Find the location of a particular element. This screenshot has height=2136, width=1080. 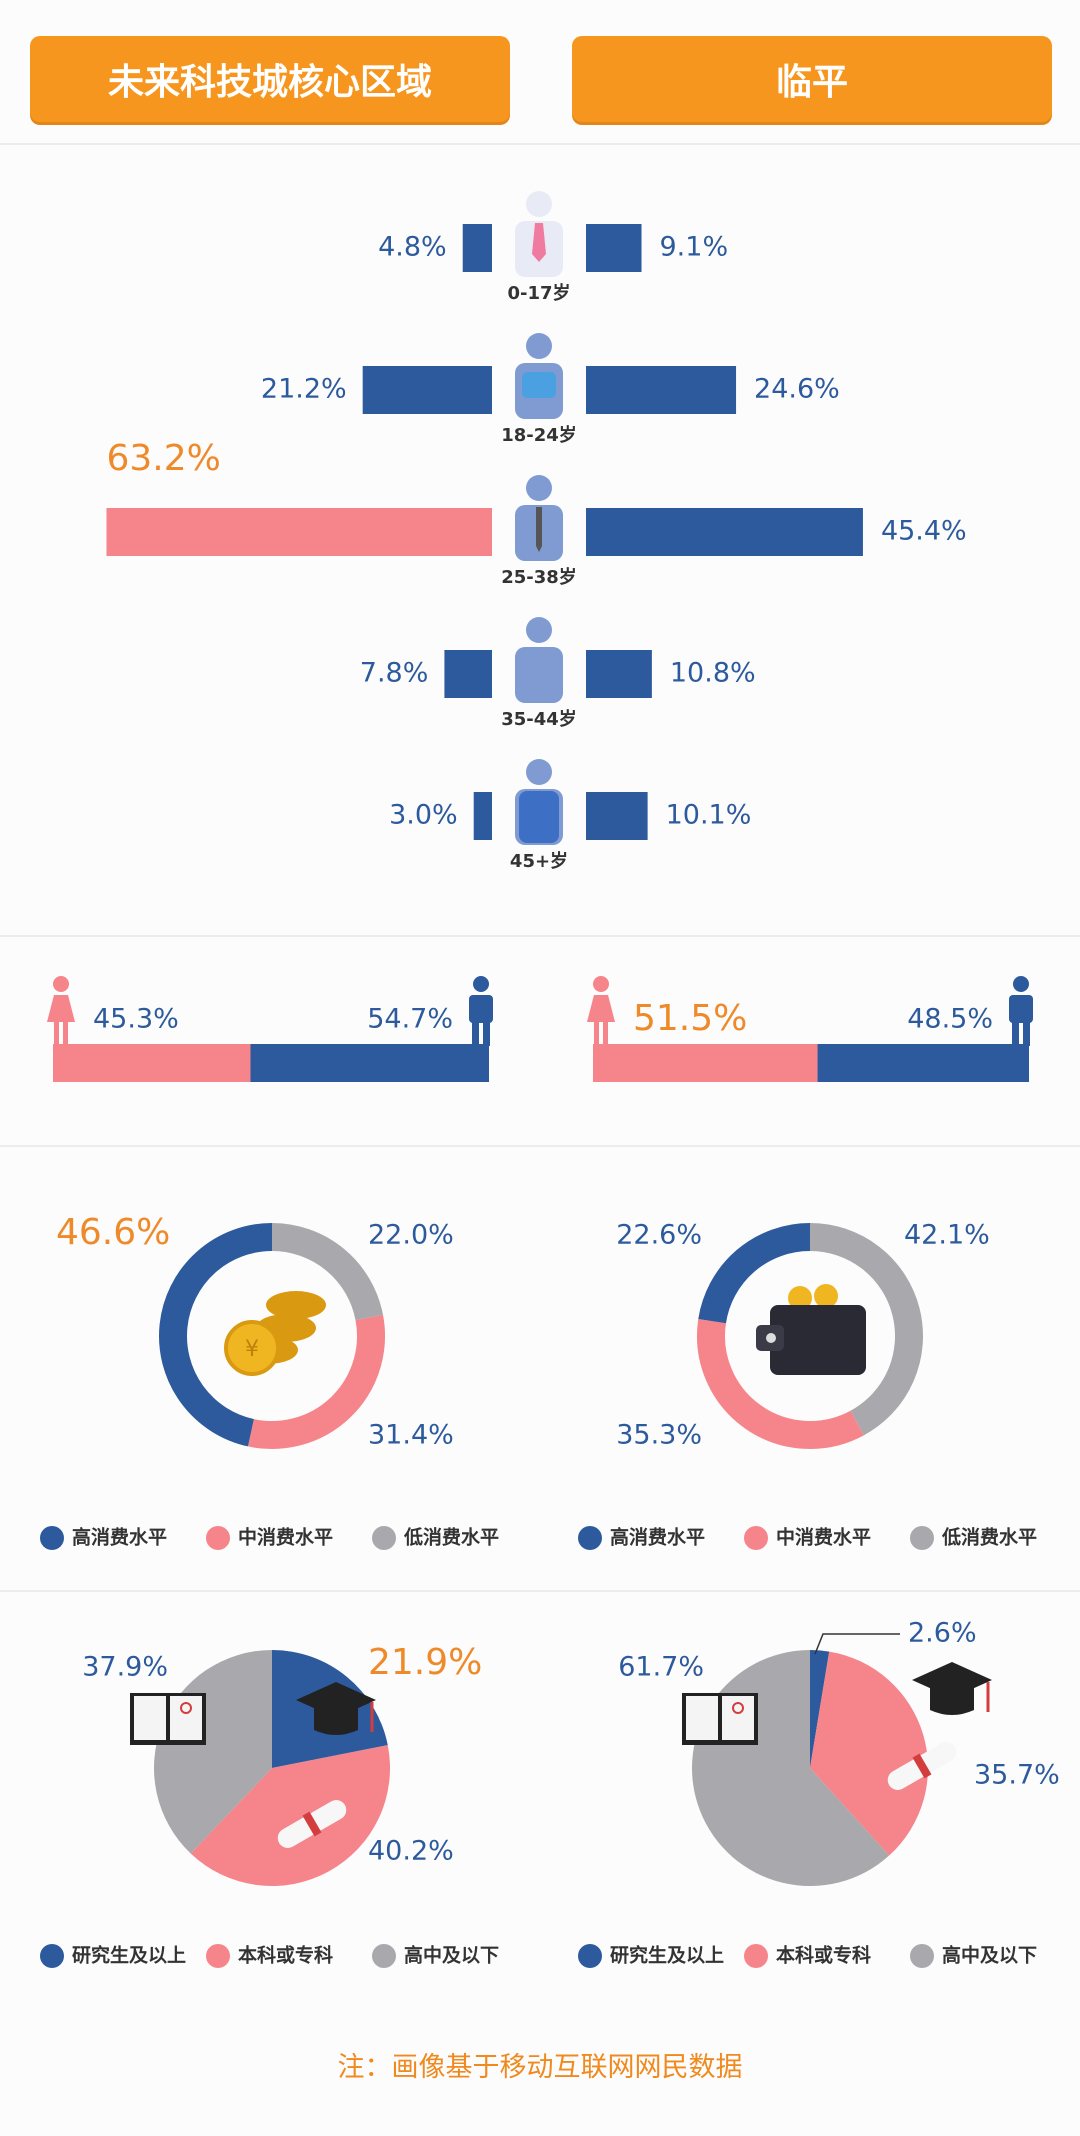

man-head is located at coordinates (1021, 984).